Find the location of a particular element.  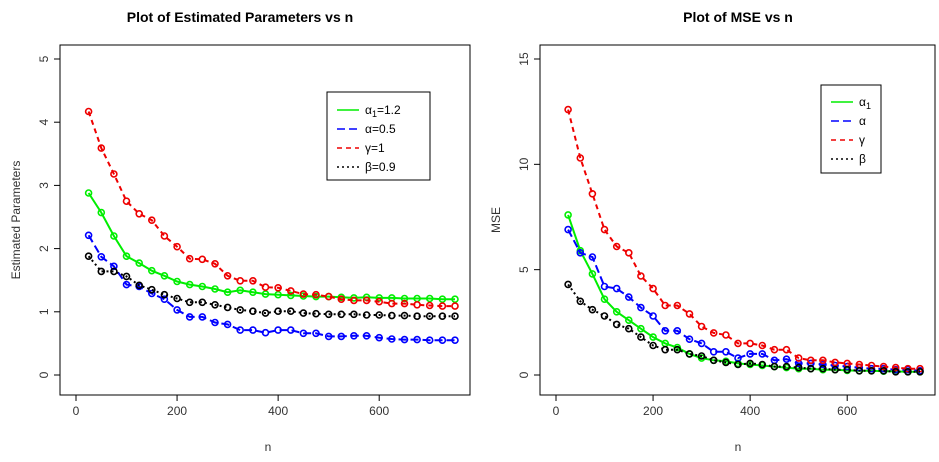

y-tick-label: 1 is located at coordinates (44, 311).